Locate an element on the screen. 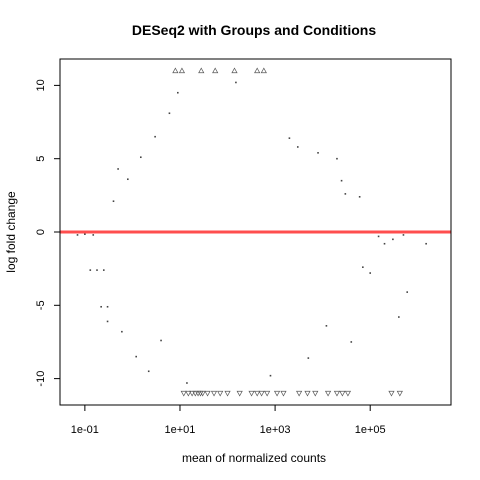 The width and height of the screenshot is (480, 480). x-tick-label: 1e+01 is located at coordinates (180, 430).